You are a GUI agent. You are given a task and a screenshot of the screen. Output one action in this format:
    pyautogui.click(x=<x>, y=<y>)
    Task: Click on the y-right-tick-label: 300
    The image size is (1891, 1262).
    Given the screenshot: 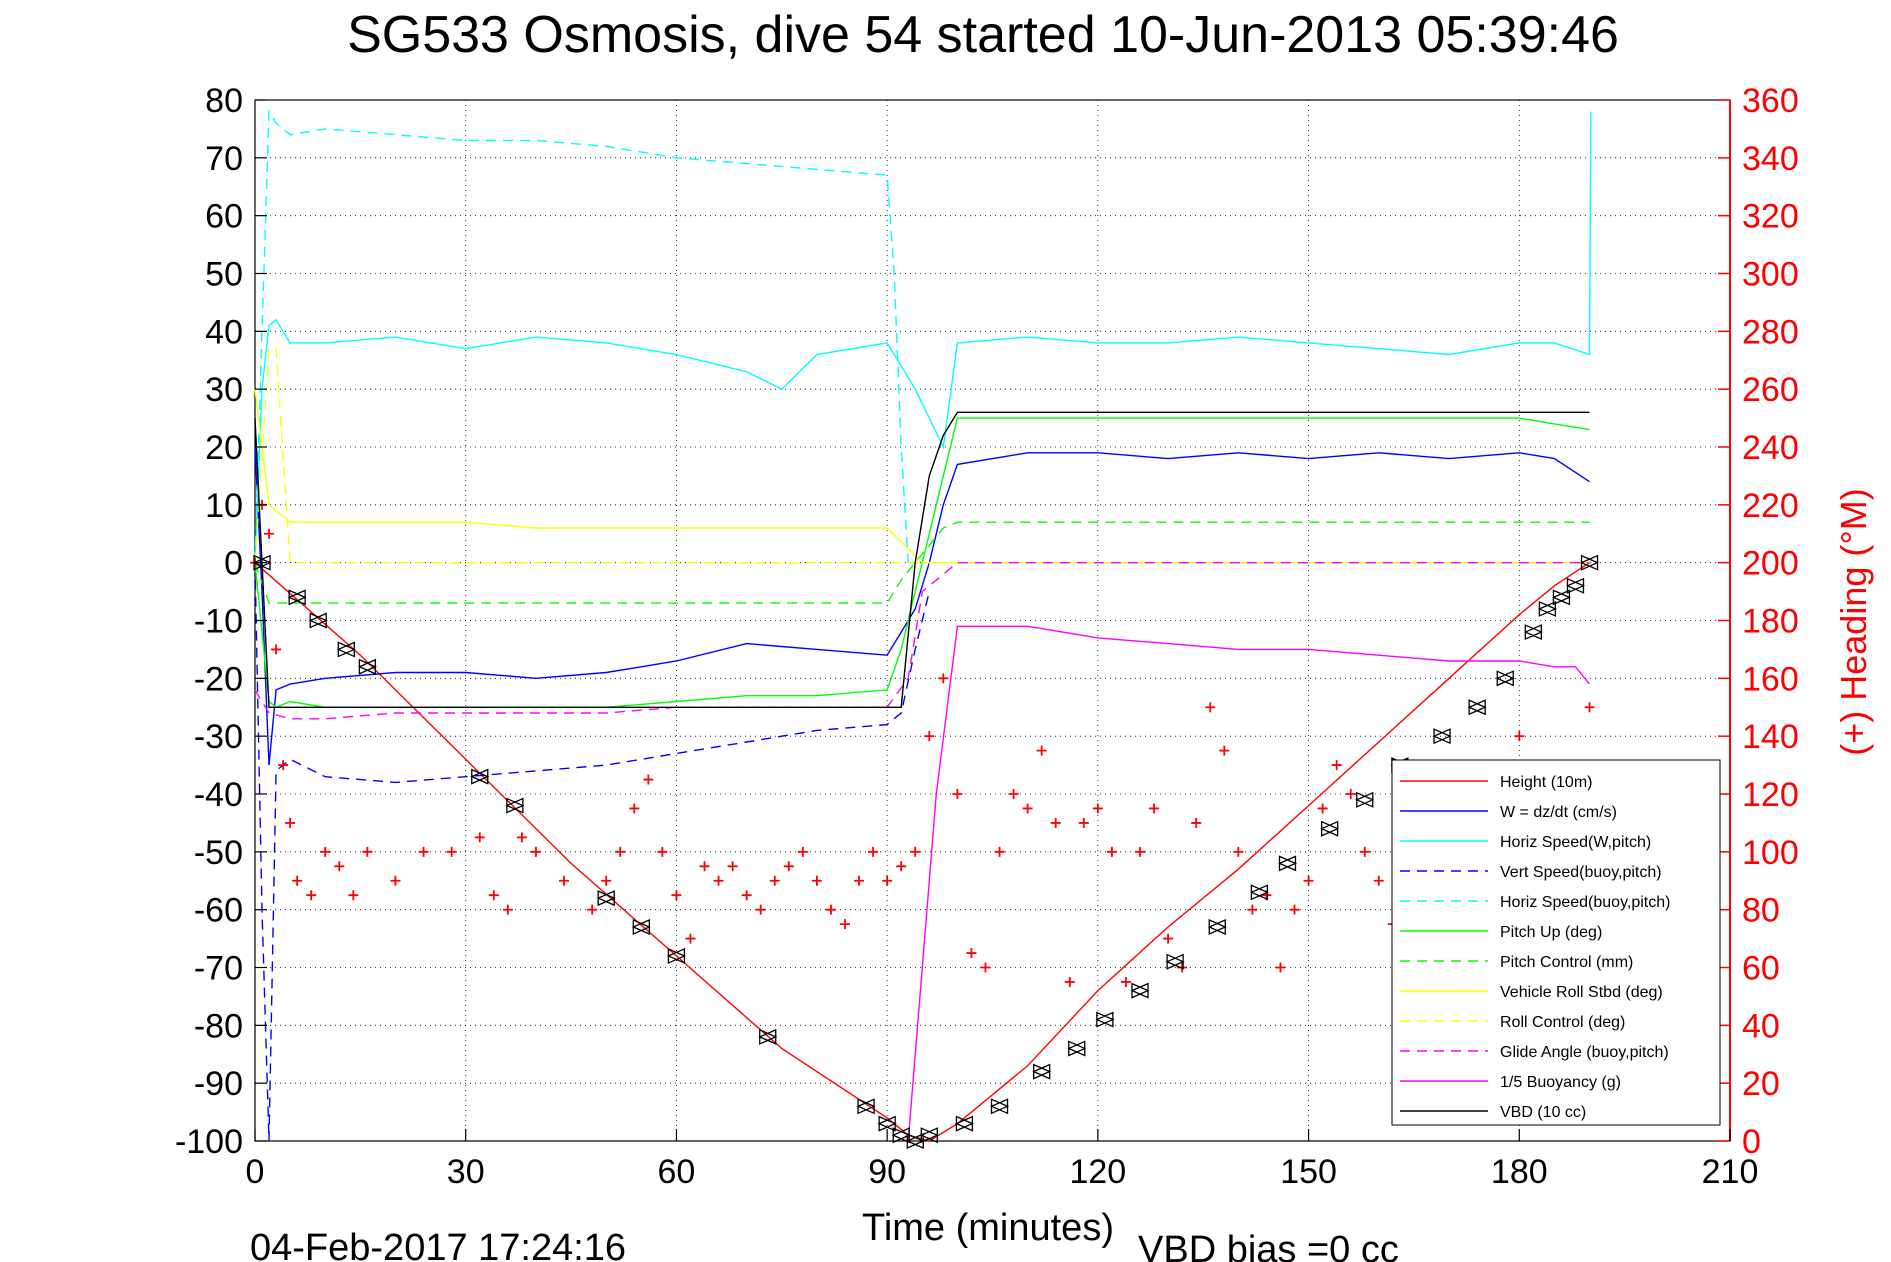 What is the action you would take?
    pyautogui.click(x=1770, y=275)
    